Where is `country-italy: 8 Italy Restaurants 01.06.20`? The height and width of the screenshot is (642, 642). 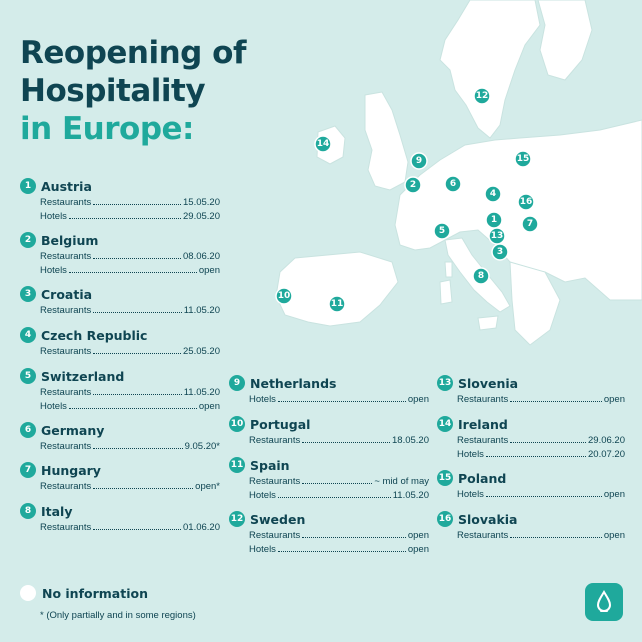 country-italy: 8 Italy Restaurants 01.06.20 is located at coordinates (120, 518).